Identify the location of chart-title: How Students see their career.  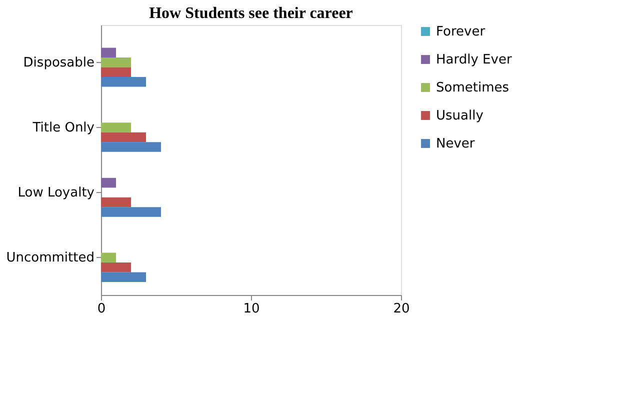
(251, 13).